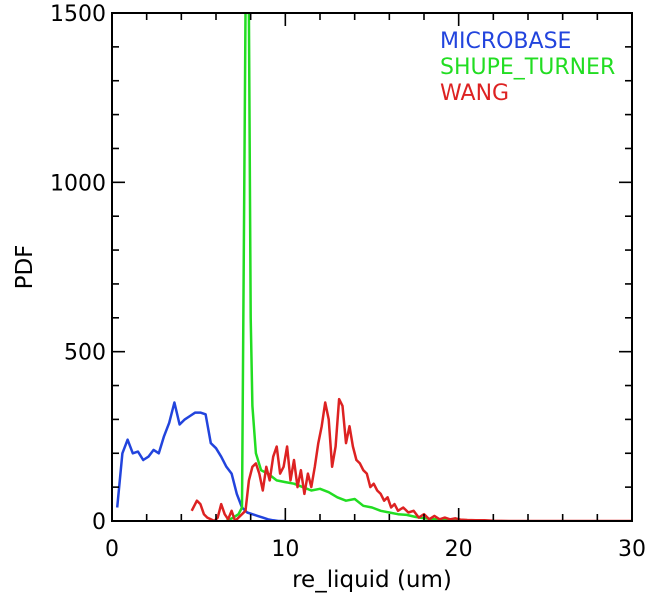 This screenshot has height=597, width=650. Describe the element at coordinates (411, 459) in the screenshot. I see `series-line-wang` at that location.